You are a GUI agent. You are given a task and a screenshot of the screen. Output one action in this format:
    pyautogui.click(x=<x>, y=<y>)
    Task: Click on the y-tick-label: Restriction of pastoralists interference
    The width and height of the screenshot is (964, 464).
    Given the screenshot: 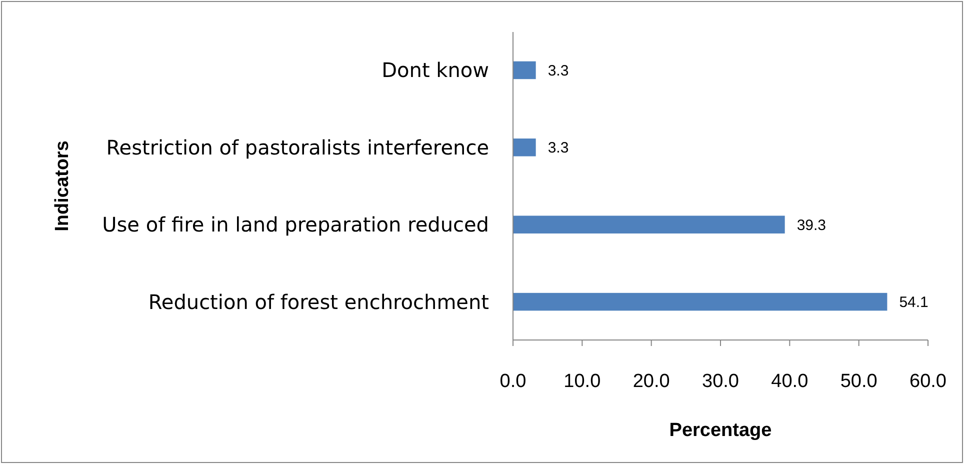 What is the action you would take?
    pyautogui.click(x=297, y=147)
    